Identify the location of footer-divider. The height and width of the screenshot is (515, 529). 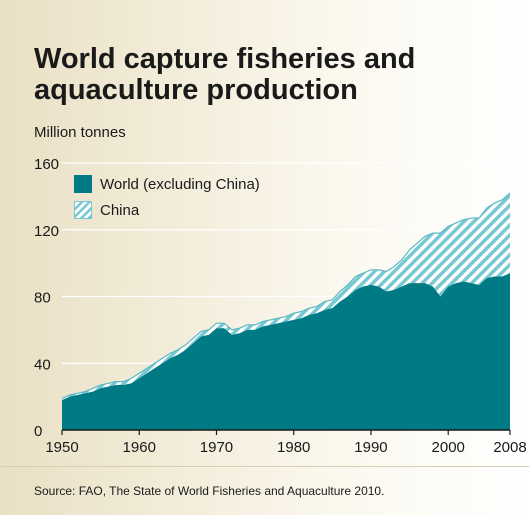
(264, 466).